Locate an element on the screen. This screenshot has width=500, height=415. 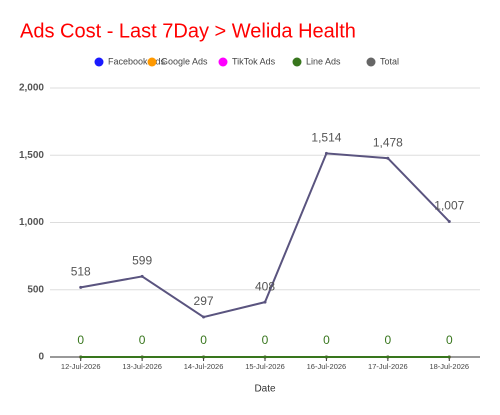
y-tick-label: 2,000 is located at coordinates (31, 88).